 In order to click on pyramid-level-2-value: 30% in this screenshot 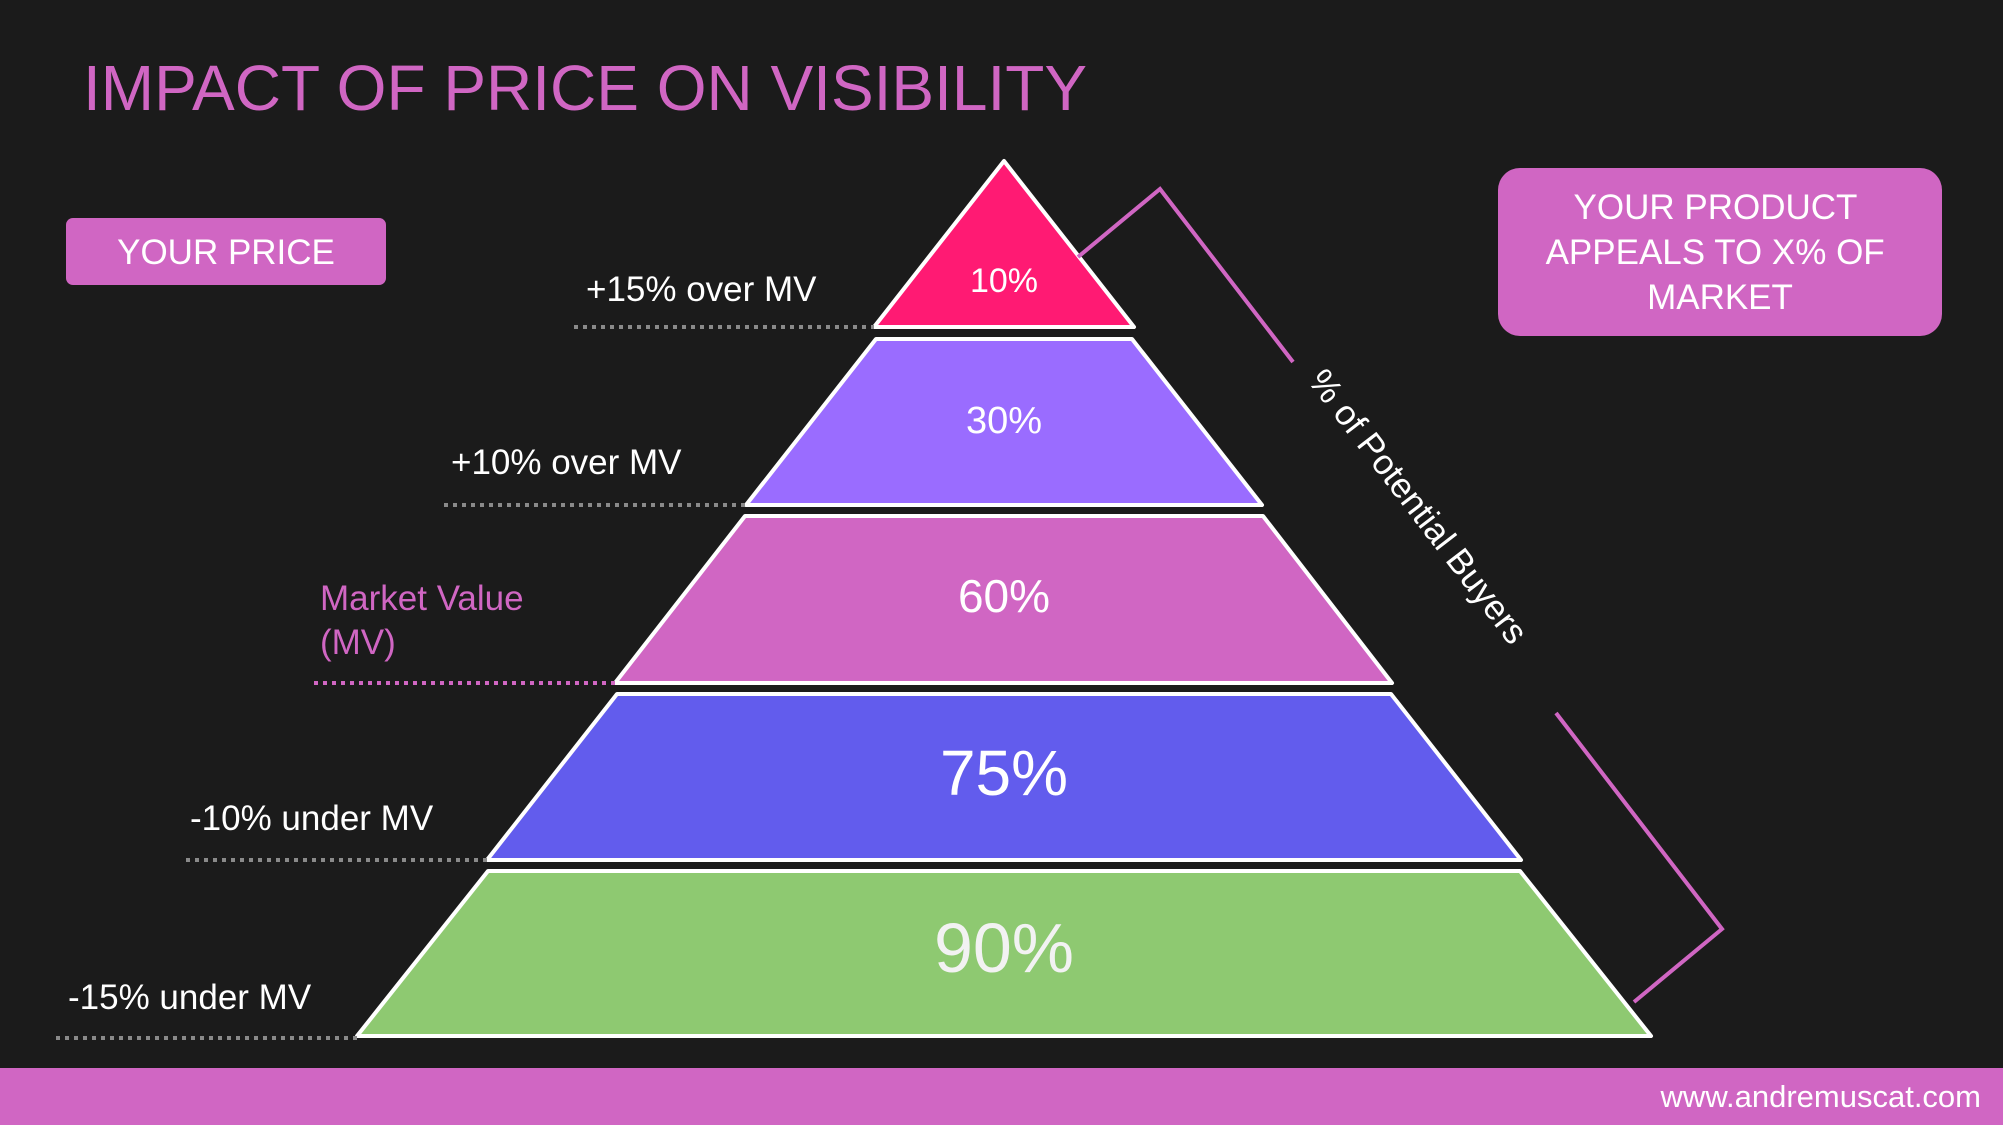, I will do `click(1004, 421)`.